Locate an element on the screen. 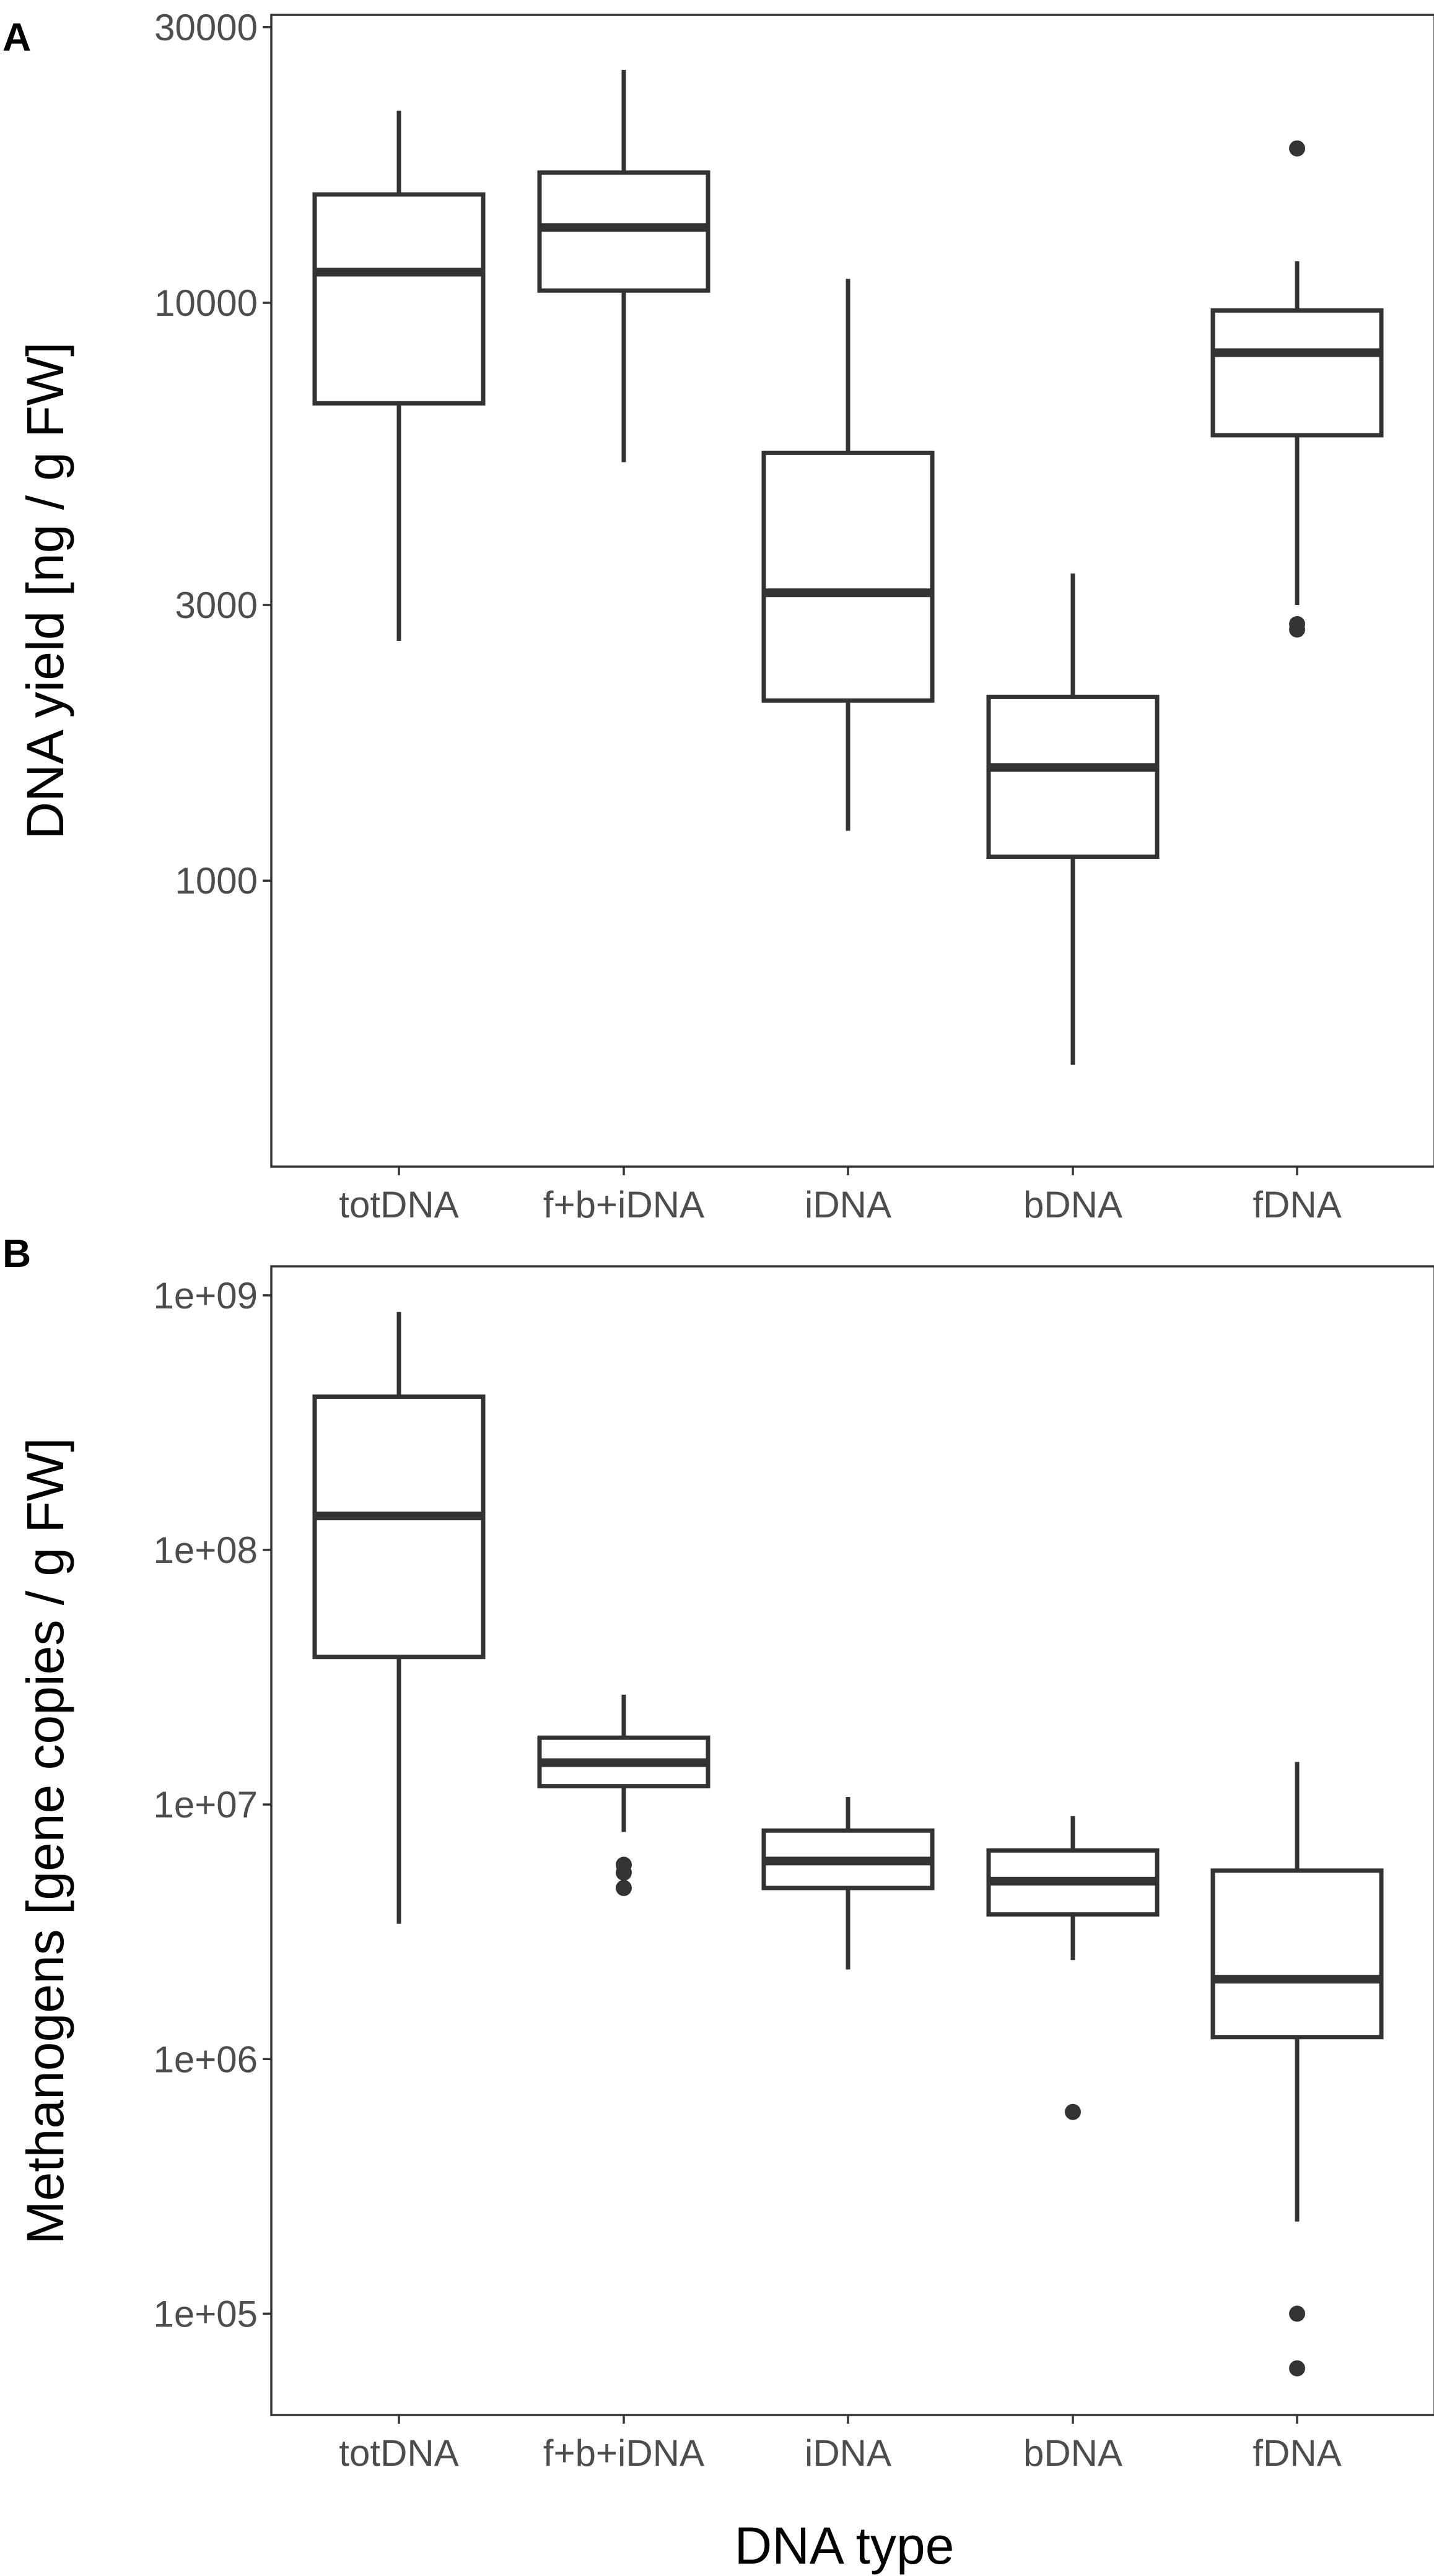 The image size is (1434, 2576). panel-a-x-tick-label: bDNA is located at coordinates (1072, 1204).